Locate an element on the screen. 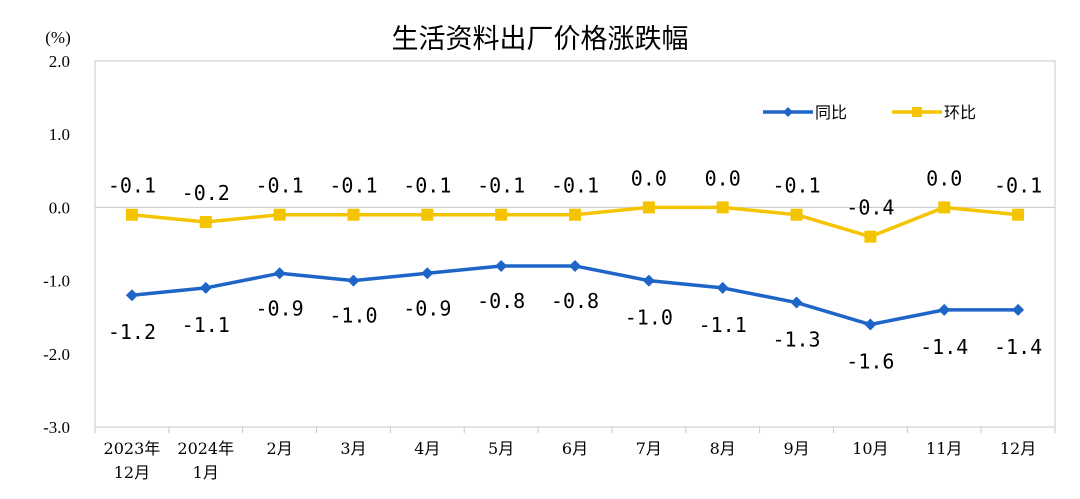 Image resolution: width=1080 pixels, height=499 pixels. x-tick-label: 11月 is located at coordinates (944, 448).